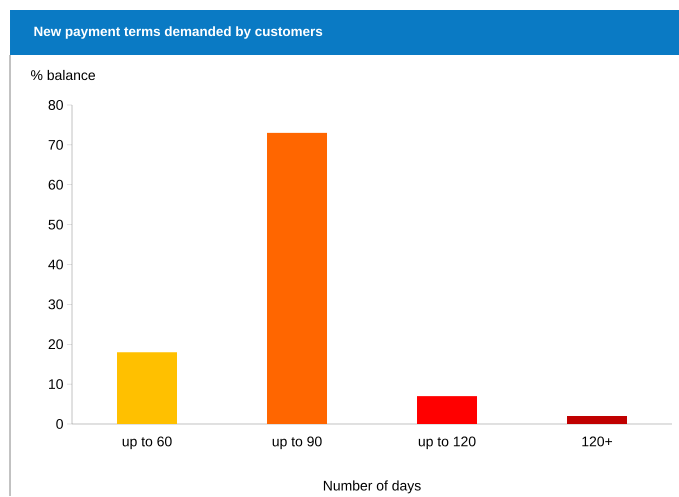 This screenshot has width=679, height=497. What do you see at coordinates (55, 145) in the screenshot?
I see `y-tick-label: 70` at bounding box center [55, 145].